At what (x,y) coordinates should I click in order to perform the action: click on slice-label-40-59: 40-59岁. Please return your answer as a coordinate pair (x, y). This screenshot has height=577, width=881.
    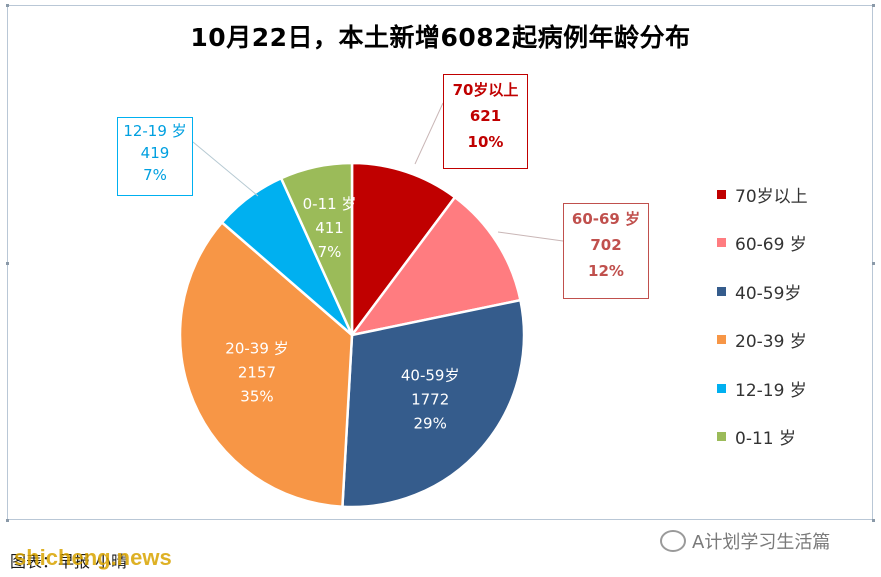
    Looking at the image, I should click on (430, 375).